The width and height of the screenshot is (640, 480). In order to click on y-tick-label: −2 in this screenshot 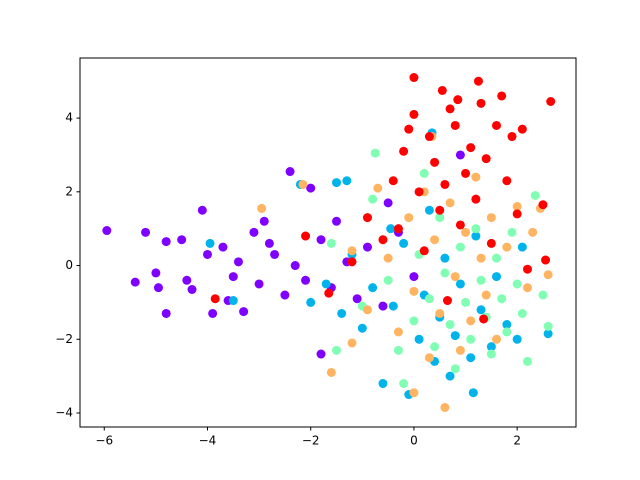, I will do `click(64, 339)`.